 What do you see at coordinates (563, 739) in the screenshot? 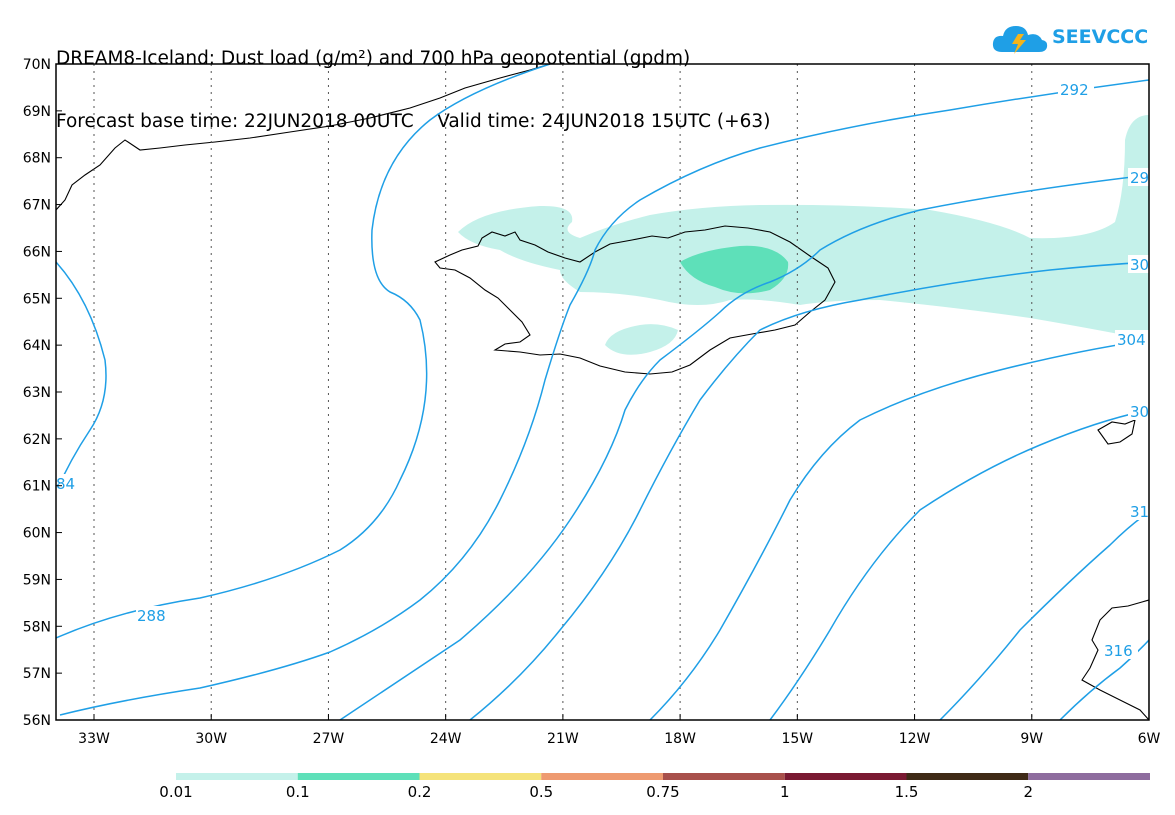
I see `longitude-tick-label: 21W` at bounding box center [563, 739].